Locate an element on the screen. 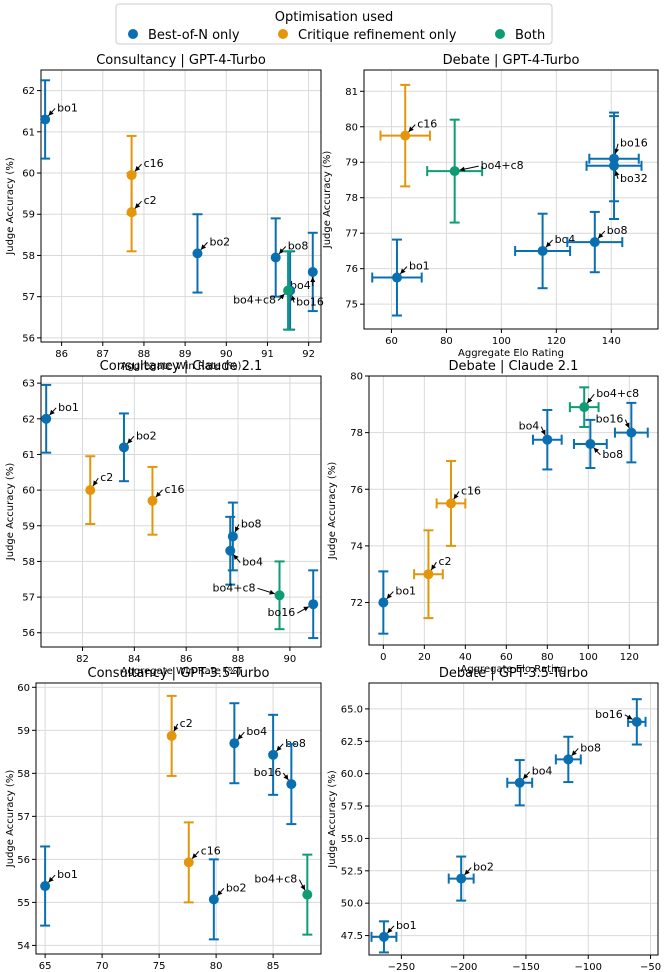  y-tick-label: 55.0 is located at coordinates (352, 839).